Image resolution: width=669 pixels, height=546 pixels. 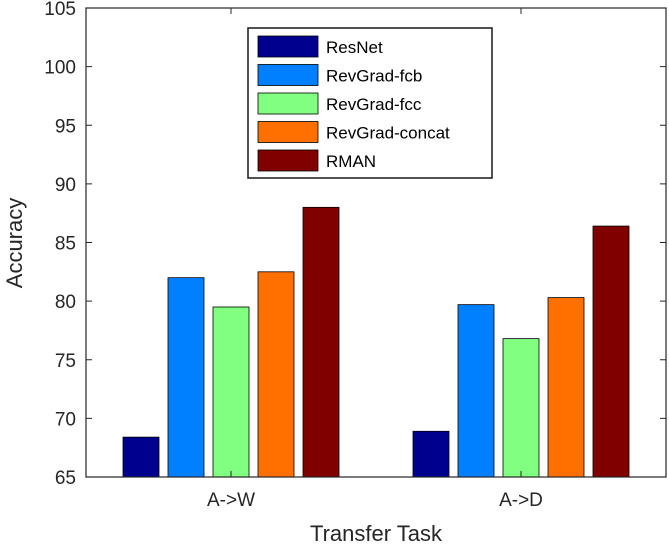 I want to click on legend-label: RevGrad-fcb, so click(x=374, y=76).